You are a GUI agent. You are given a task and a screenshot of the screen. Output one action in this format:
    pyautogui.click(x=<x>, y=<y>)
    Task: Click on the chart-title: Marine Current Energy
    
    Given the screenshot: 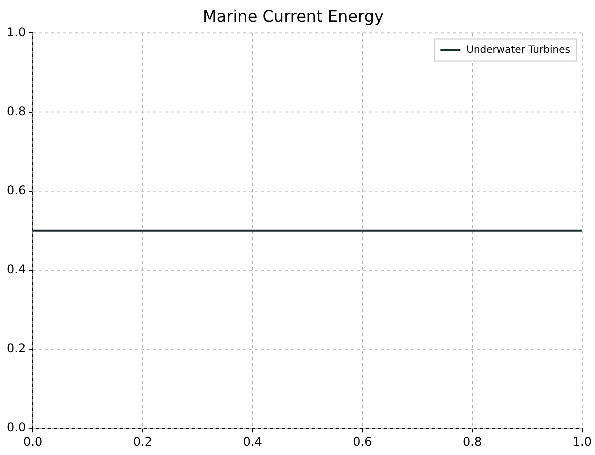 What is the action you would take?
    pyautogui.click(x=293, y=16)
    